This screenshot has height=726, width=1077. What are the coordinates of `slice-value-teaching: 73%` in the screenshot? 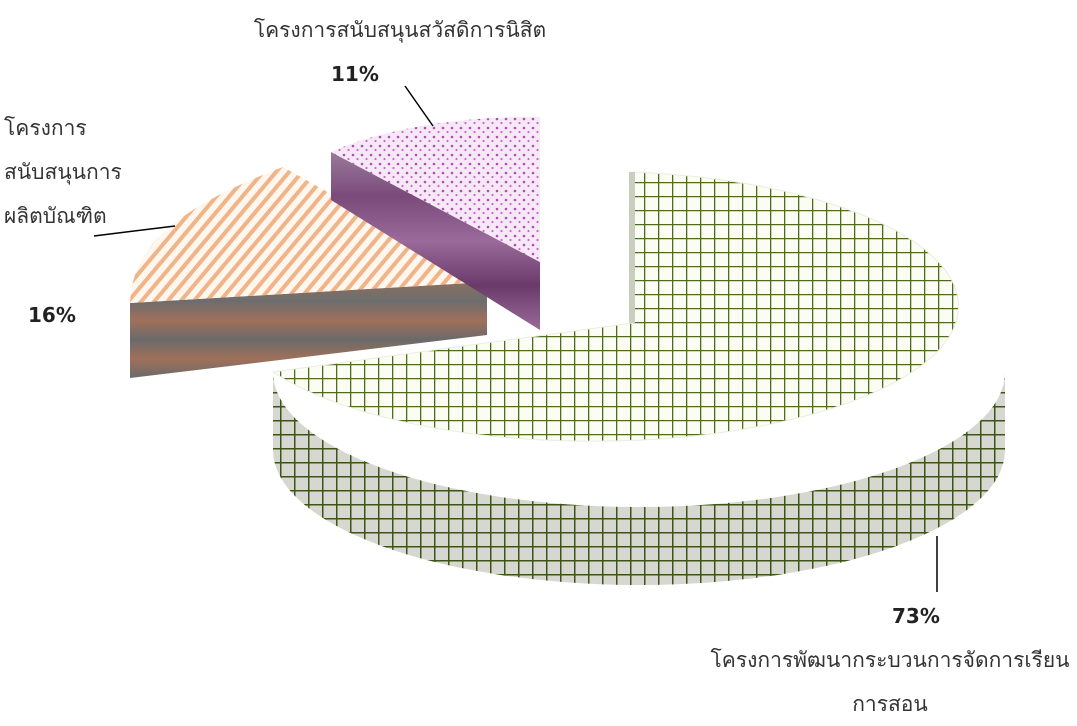 It's located at (916, 616).